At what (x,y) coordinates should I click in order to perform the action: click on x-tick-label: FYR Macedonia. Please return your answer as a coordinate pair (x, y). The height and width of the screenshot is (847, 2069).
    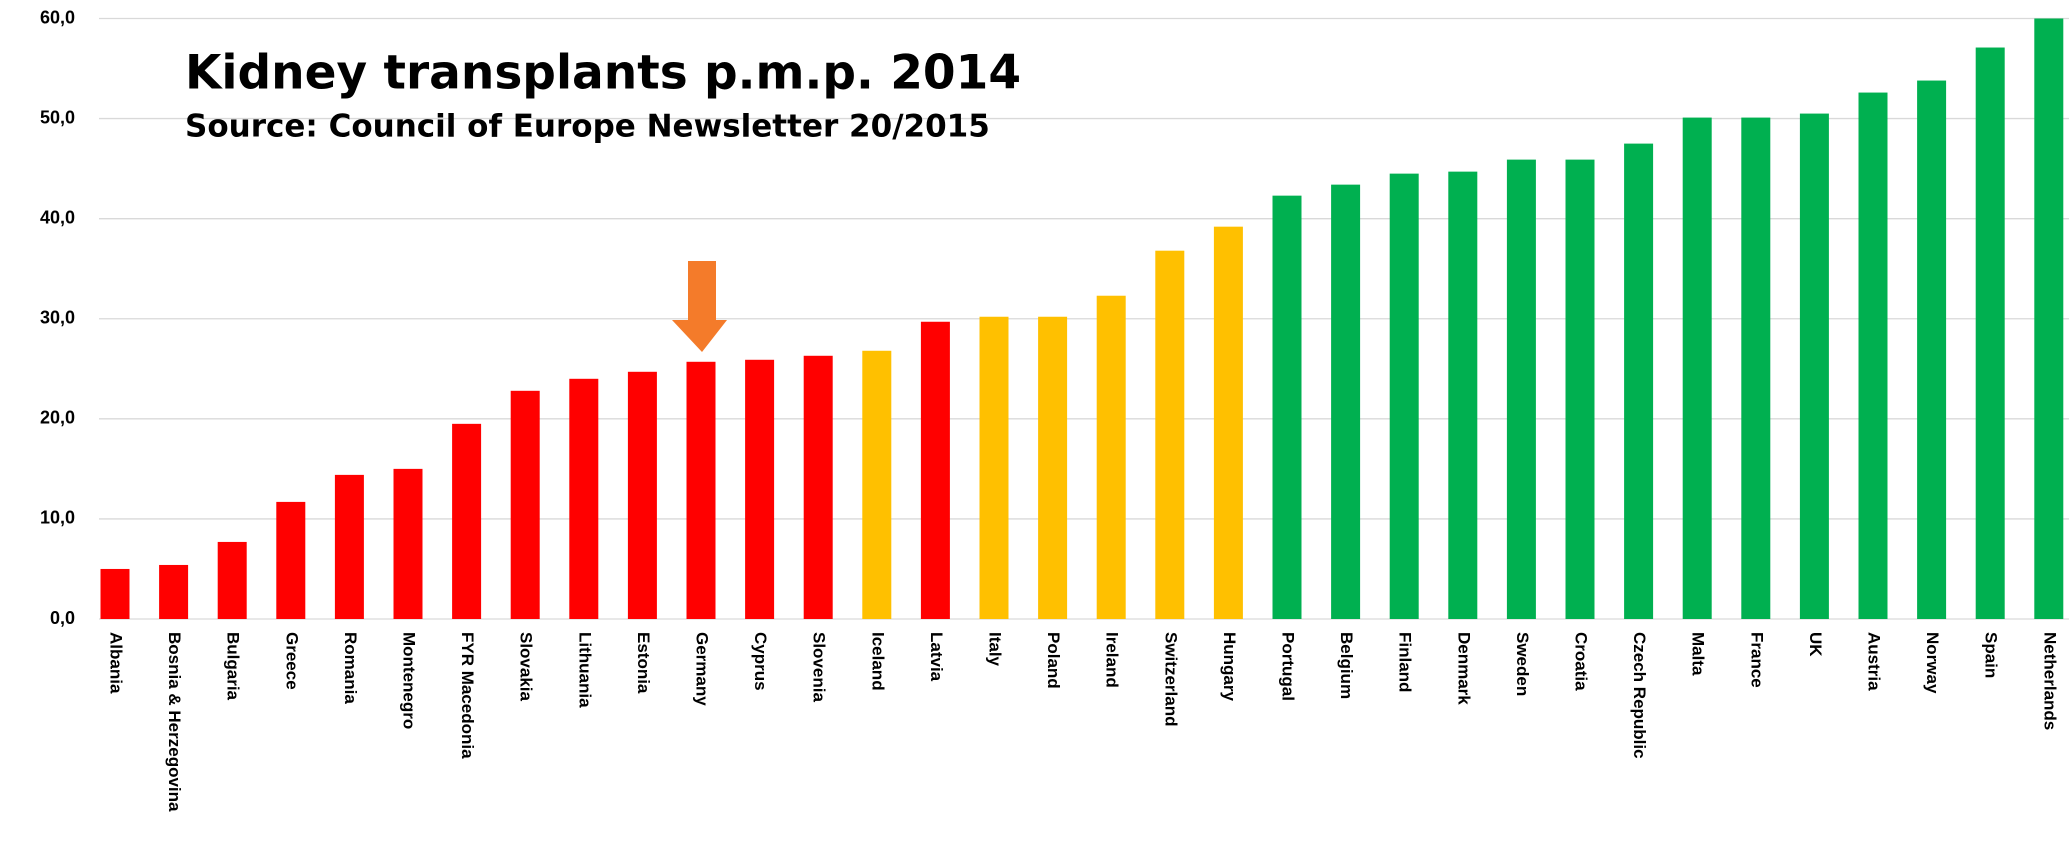
    Looking at the image, I should click on (467, 695).